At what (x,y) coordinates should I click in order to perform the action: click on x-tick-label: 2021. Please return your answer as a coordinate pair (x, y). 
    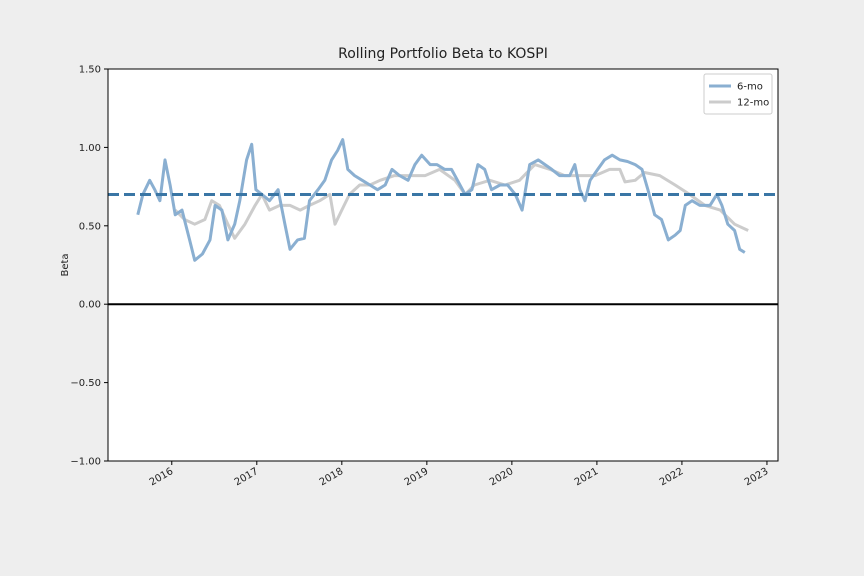
    Looking at the image, I should click on (587, 477).